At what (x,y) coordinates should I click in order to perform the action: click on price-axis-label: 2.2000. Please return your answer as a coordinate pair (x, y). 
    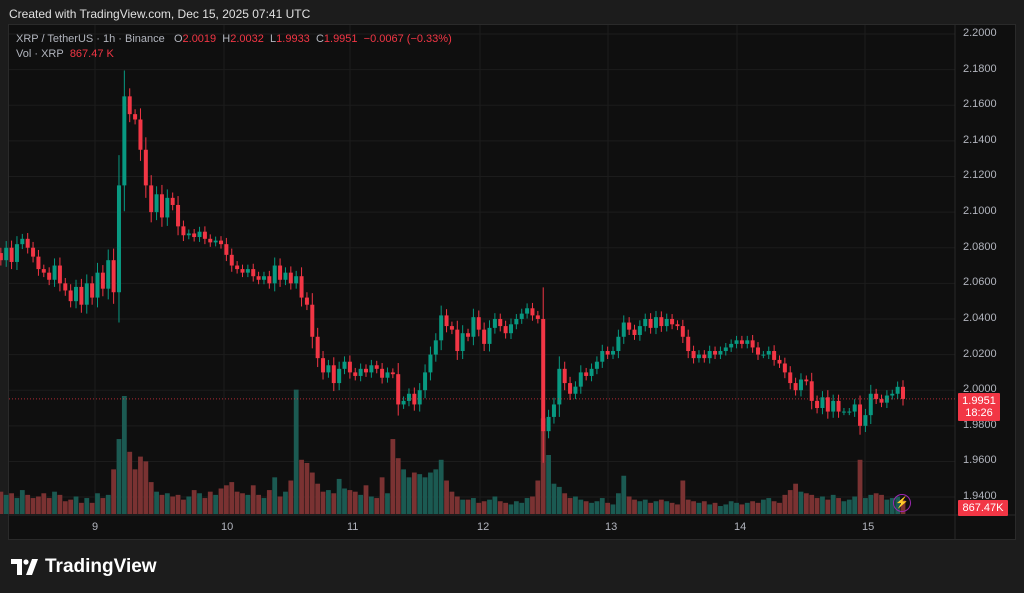
    Looking at the image, I should click on (980, 33).